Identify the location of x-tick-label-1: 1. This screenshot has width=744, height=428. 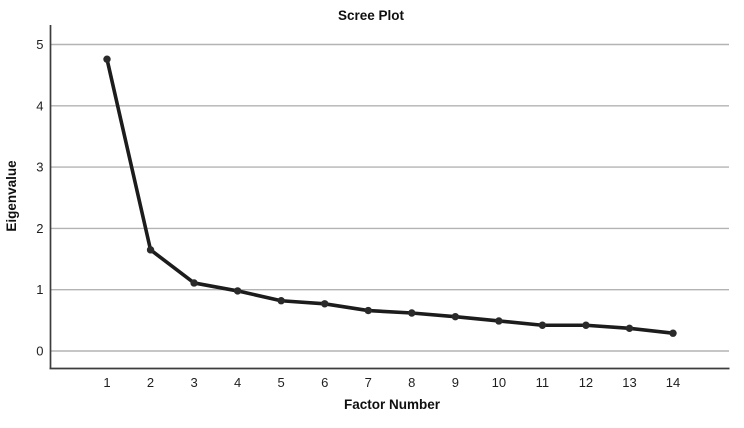
(106, 382).